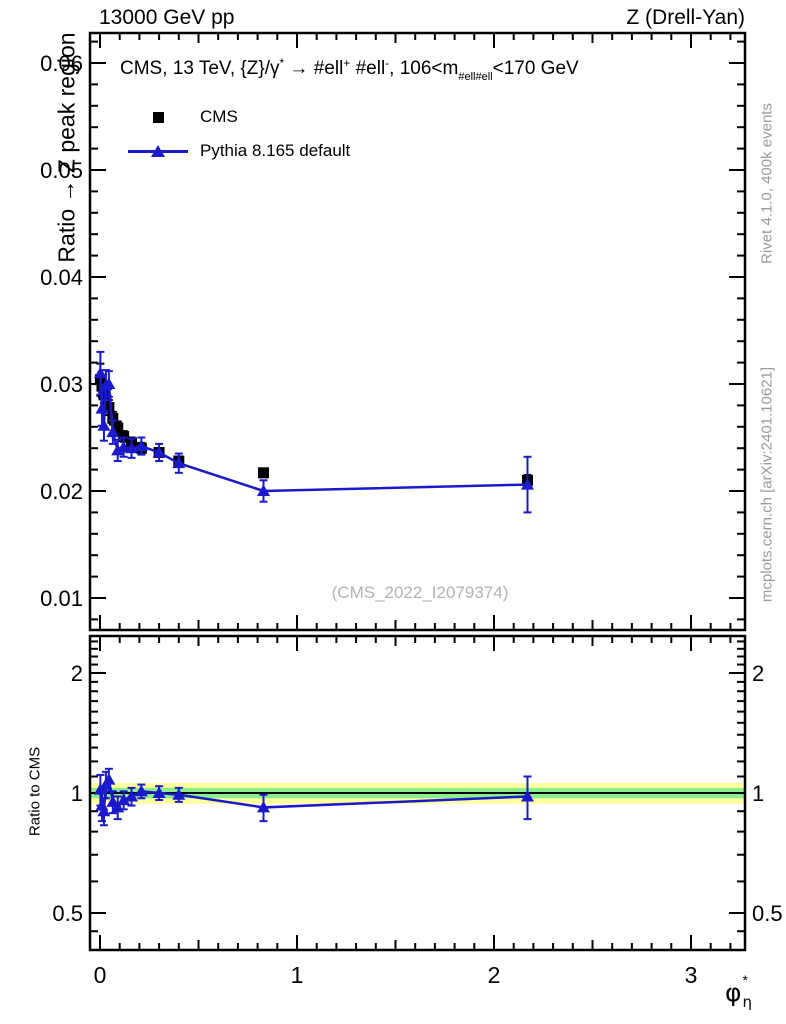 Image resolution: width=786 pixels, height=1024 pixels. I want to click on header-beam-energy: 13000 GeV pp, so click(167, 17).